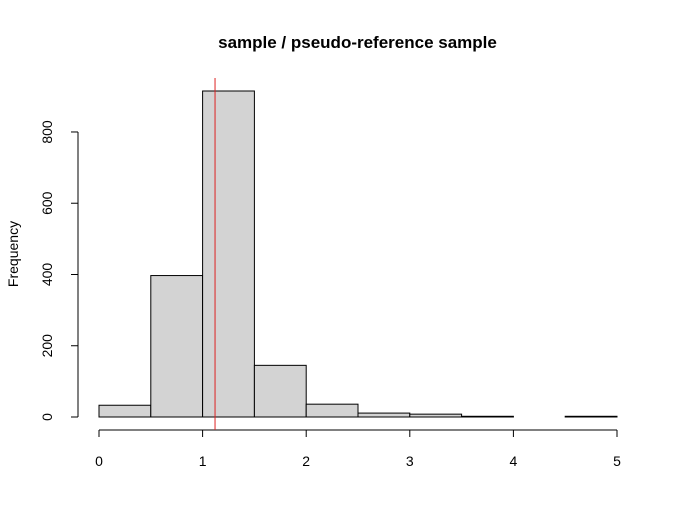 The image size is (679, 528). Describe the element at coordinates (47, 132) in the screenshot. I see `y-tick-label-800: 800` at that location.